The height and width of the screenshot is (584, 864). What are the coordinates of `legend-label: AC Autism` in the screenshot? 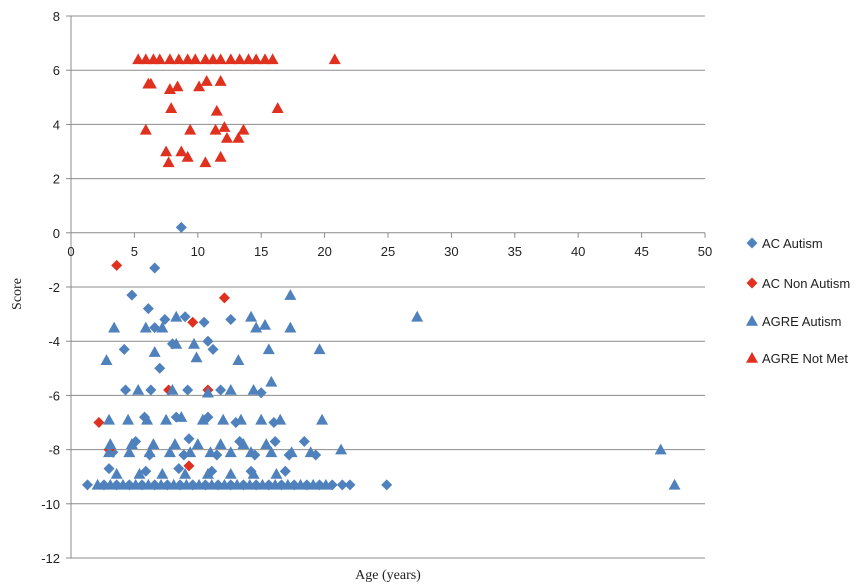 It's located at (792, 243).